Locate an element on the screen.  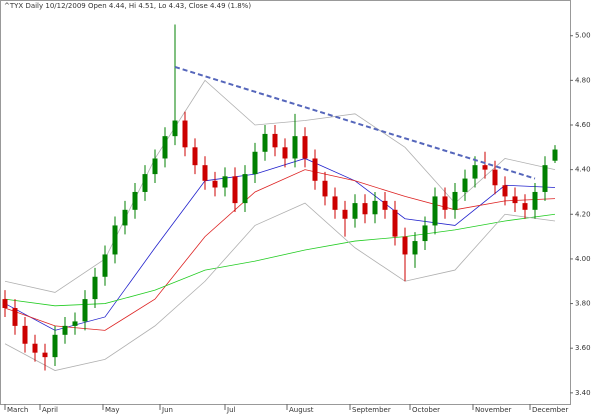
y-tick-label: 3.80 is located at coordinates (583, 304).